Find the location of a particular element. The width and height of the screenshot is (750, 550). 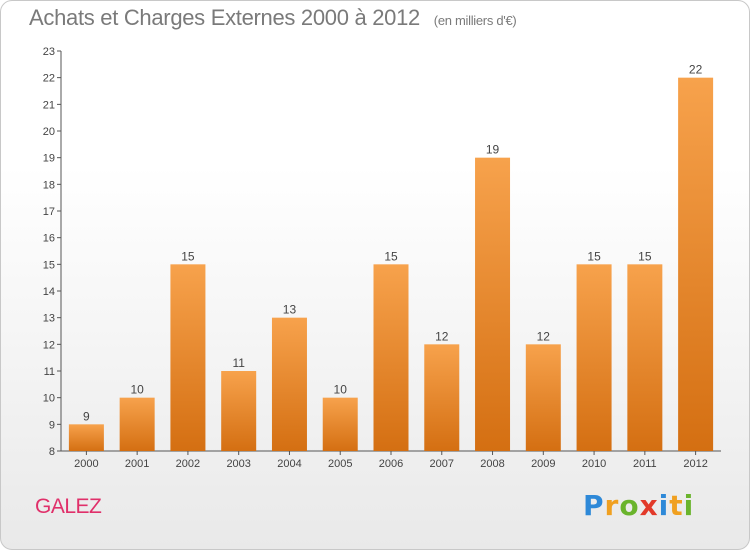

bar-value-label: 13 is located at coordinates (290, 310).